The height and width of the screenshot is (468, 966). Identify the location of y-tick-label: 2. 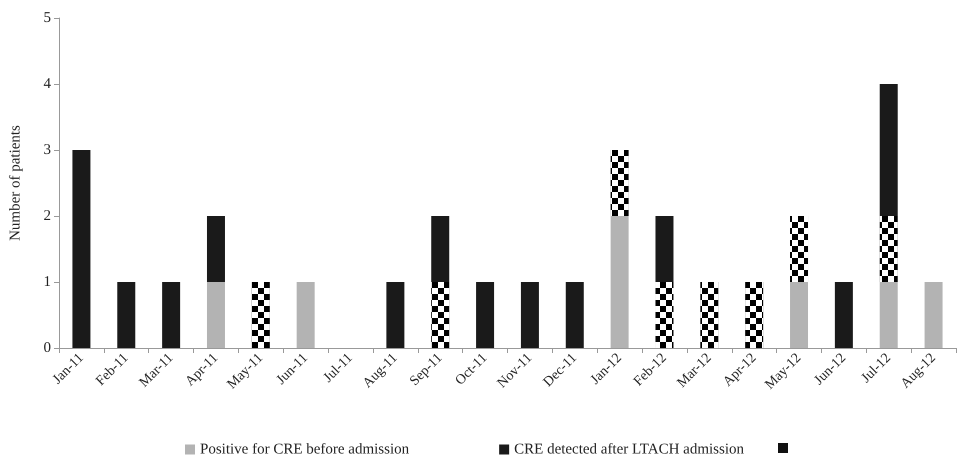
(47, 216).